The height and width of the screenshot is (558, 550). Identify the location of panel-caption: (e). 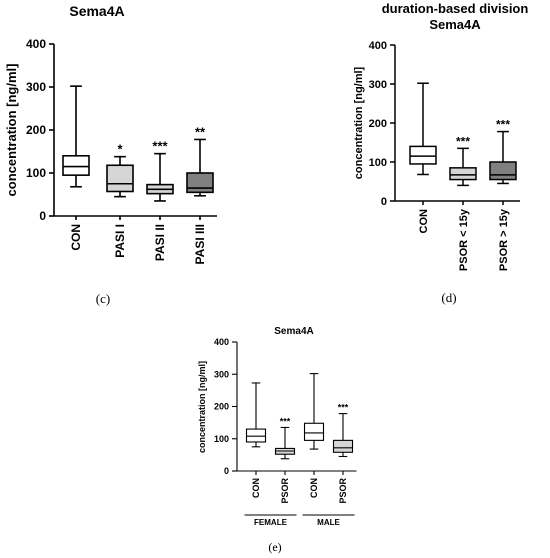
(274, 547).